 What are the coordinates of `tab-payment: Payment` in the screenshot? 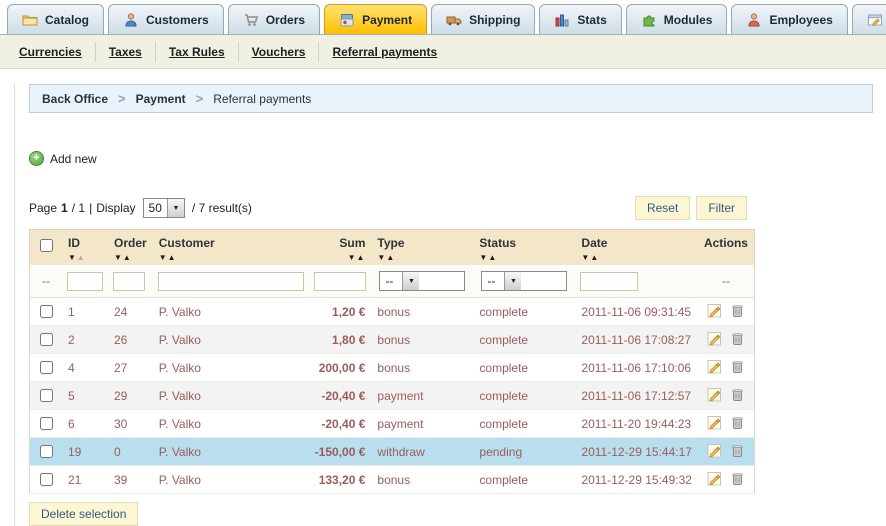 It's located at (376, 19).